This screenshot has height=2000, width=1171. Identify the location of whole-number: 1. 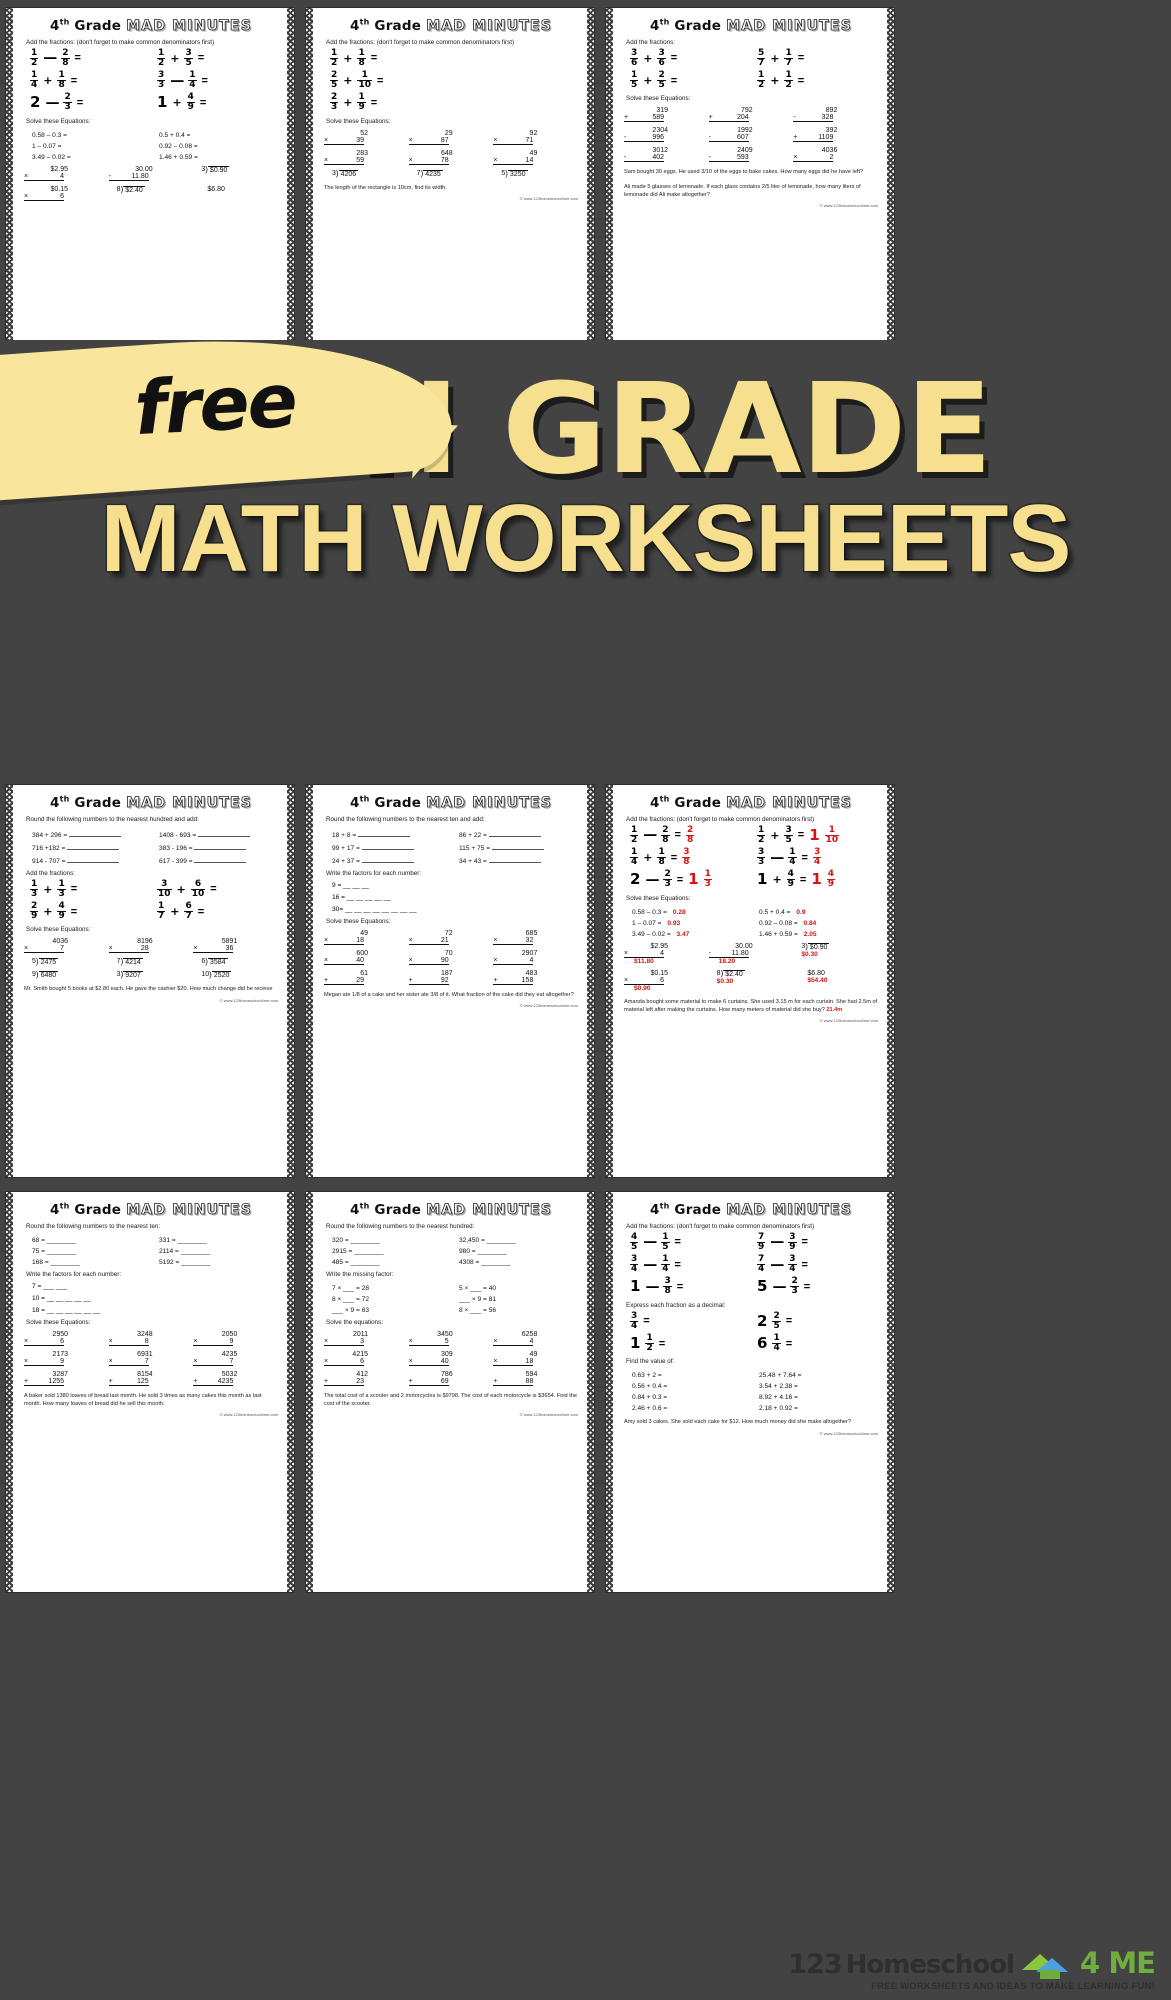
(635, 1343).